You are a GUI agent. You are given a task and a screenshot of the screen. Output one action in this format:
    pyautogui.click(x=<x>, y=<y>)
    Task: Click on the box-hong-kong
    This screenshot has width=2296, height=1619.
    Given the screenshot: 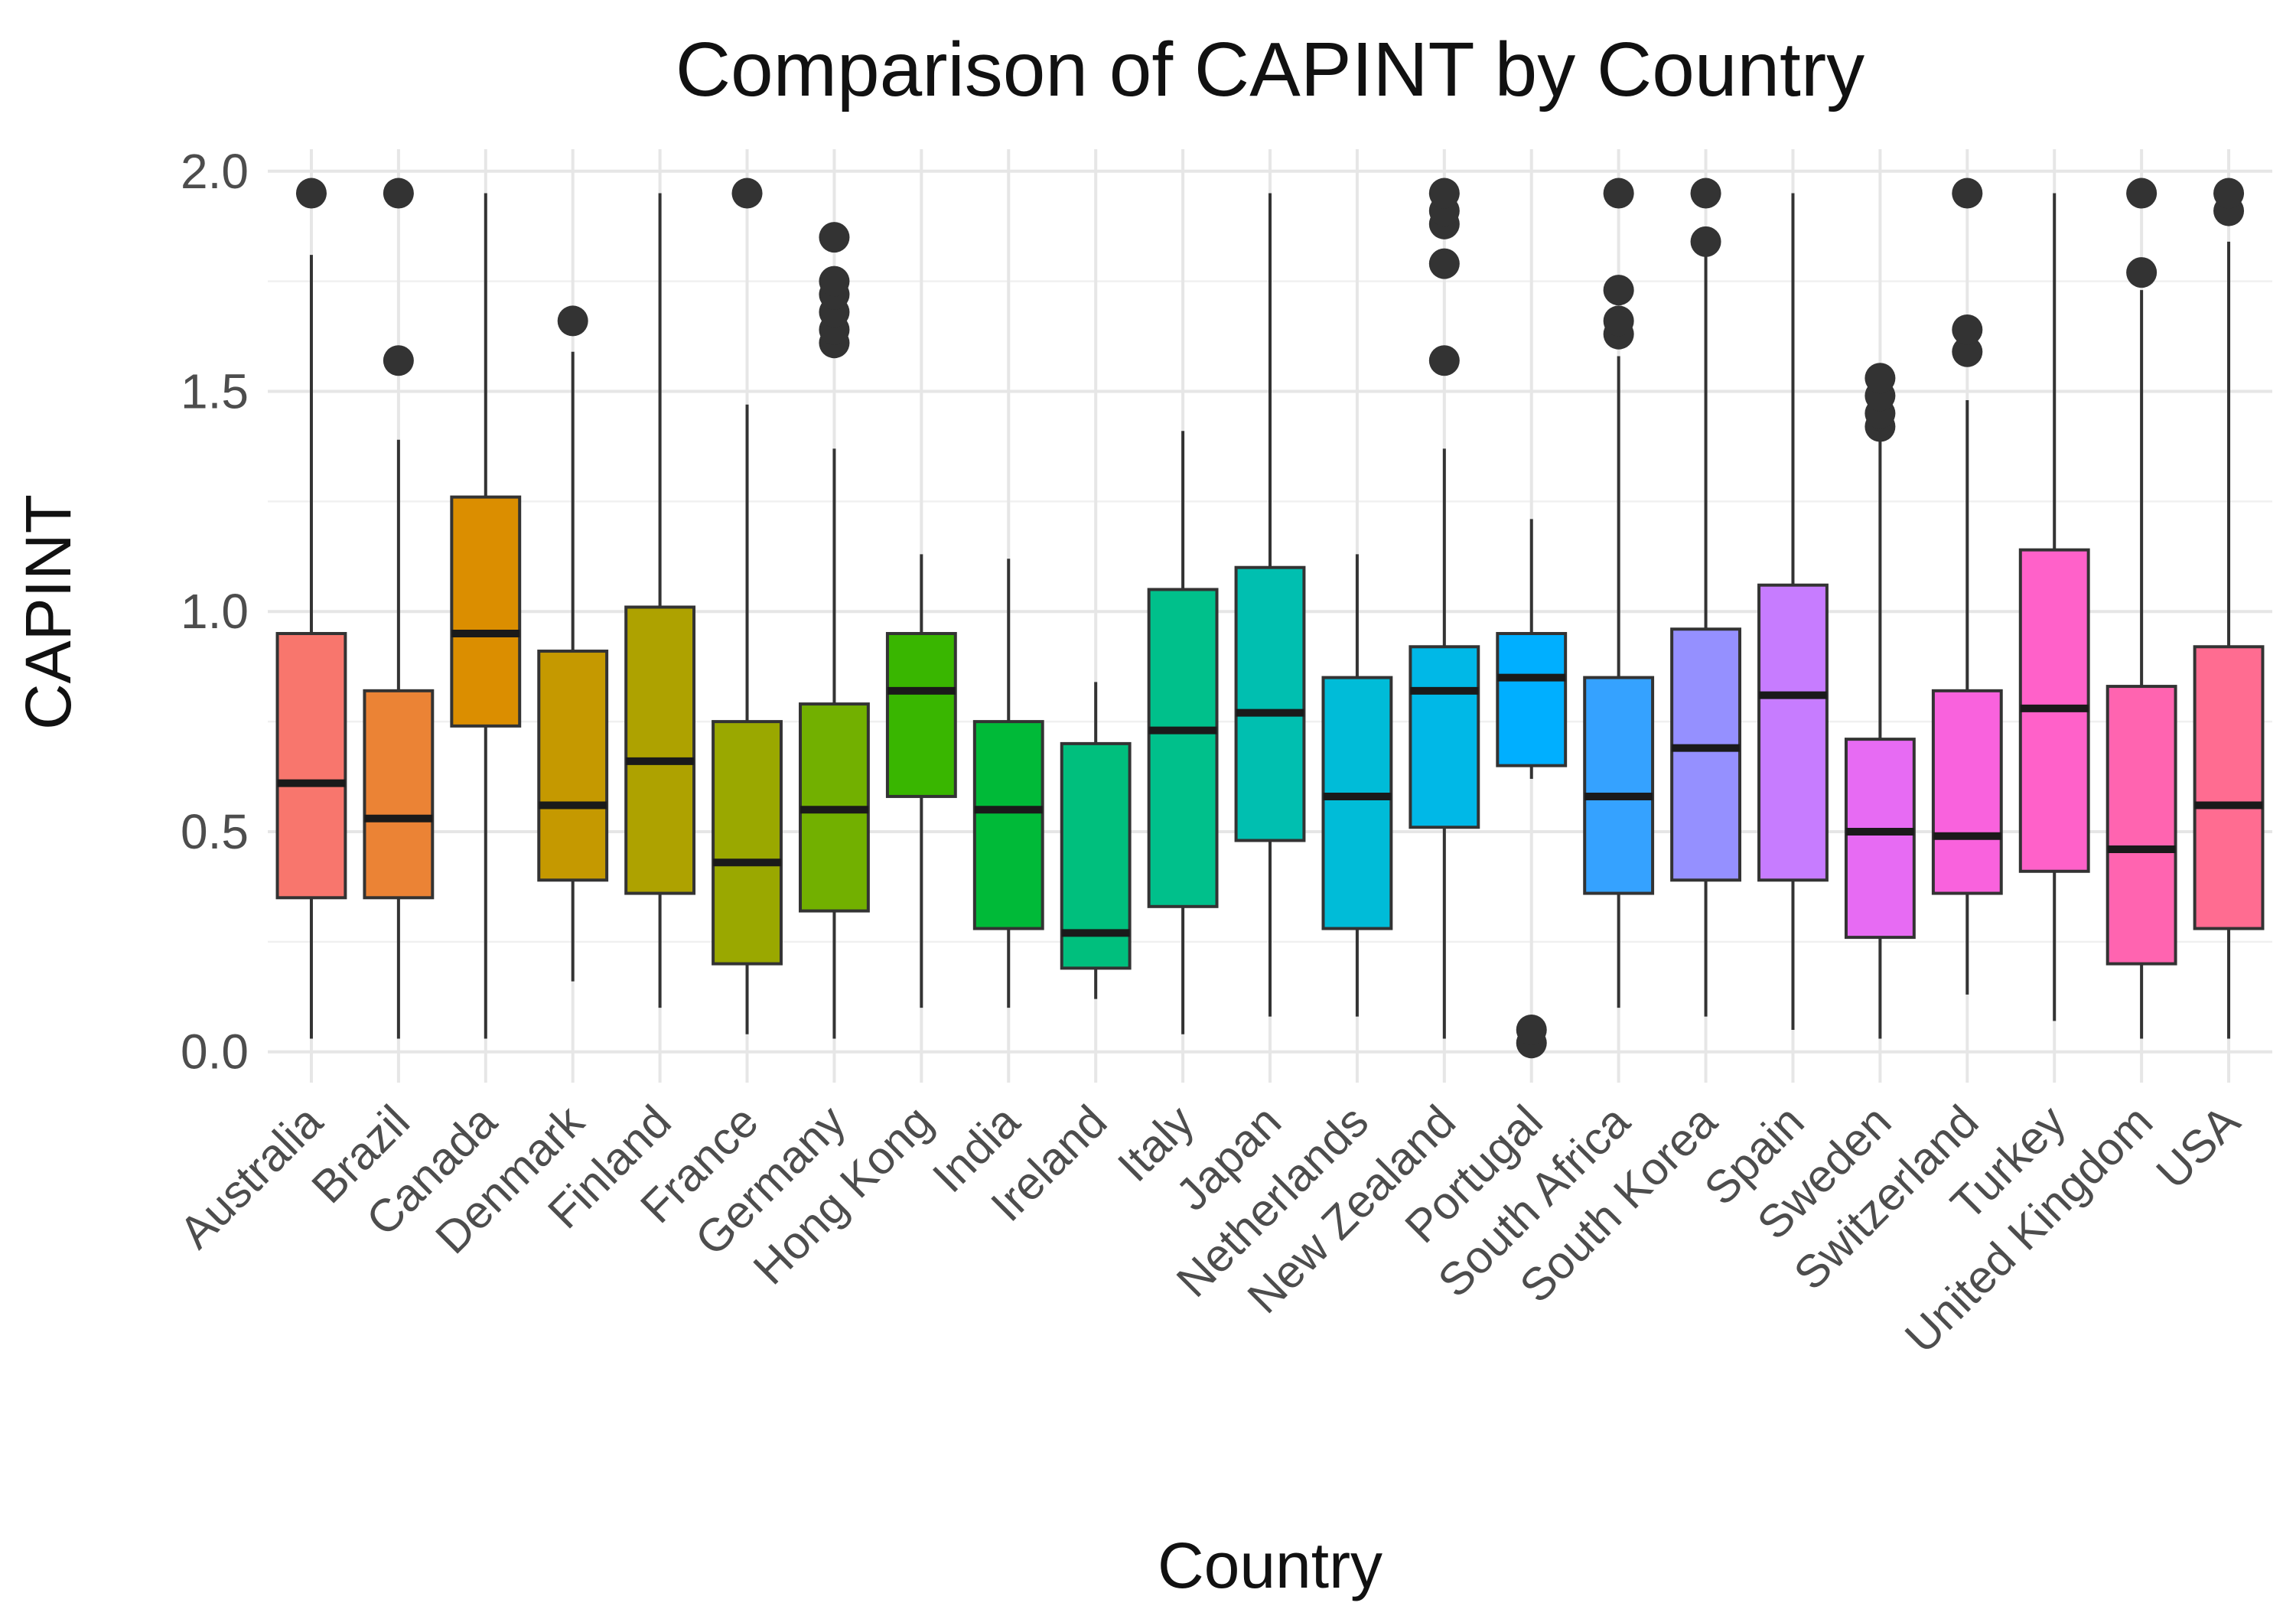 What is the action you would take?
    pyautogui.click(x=921, y=781)
    